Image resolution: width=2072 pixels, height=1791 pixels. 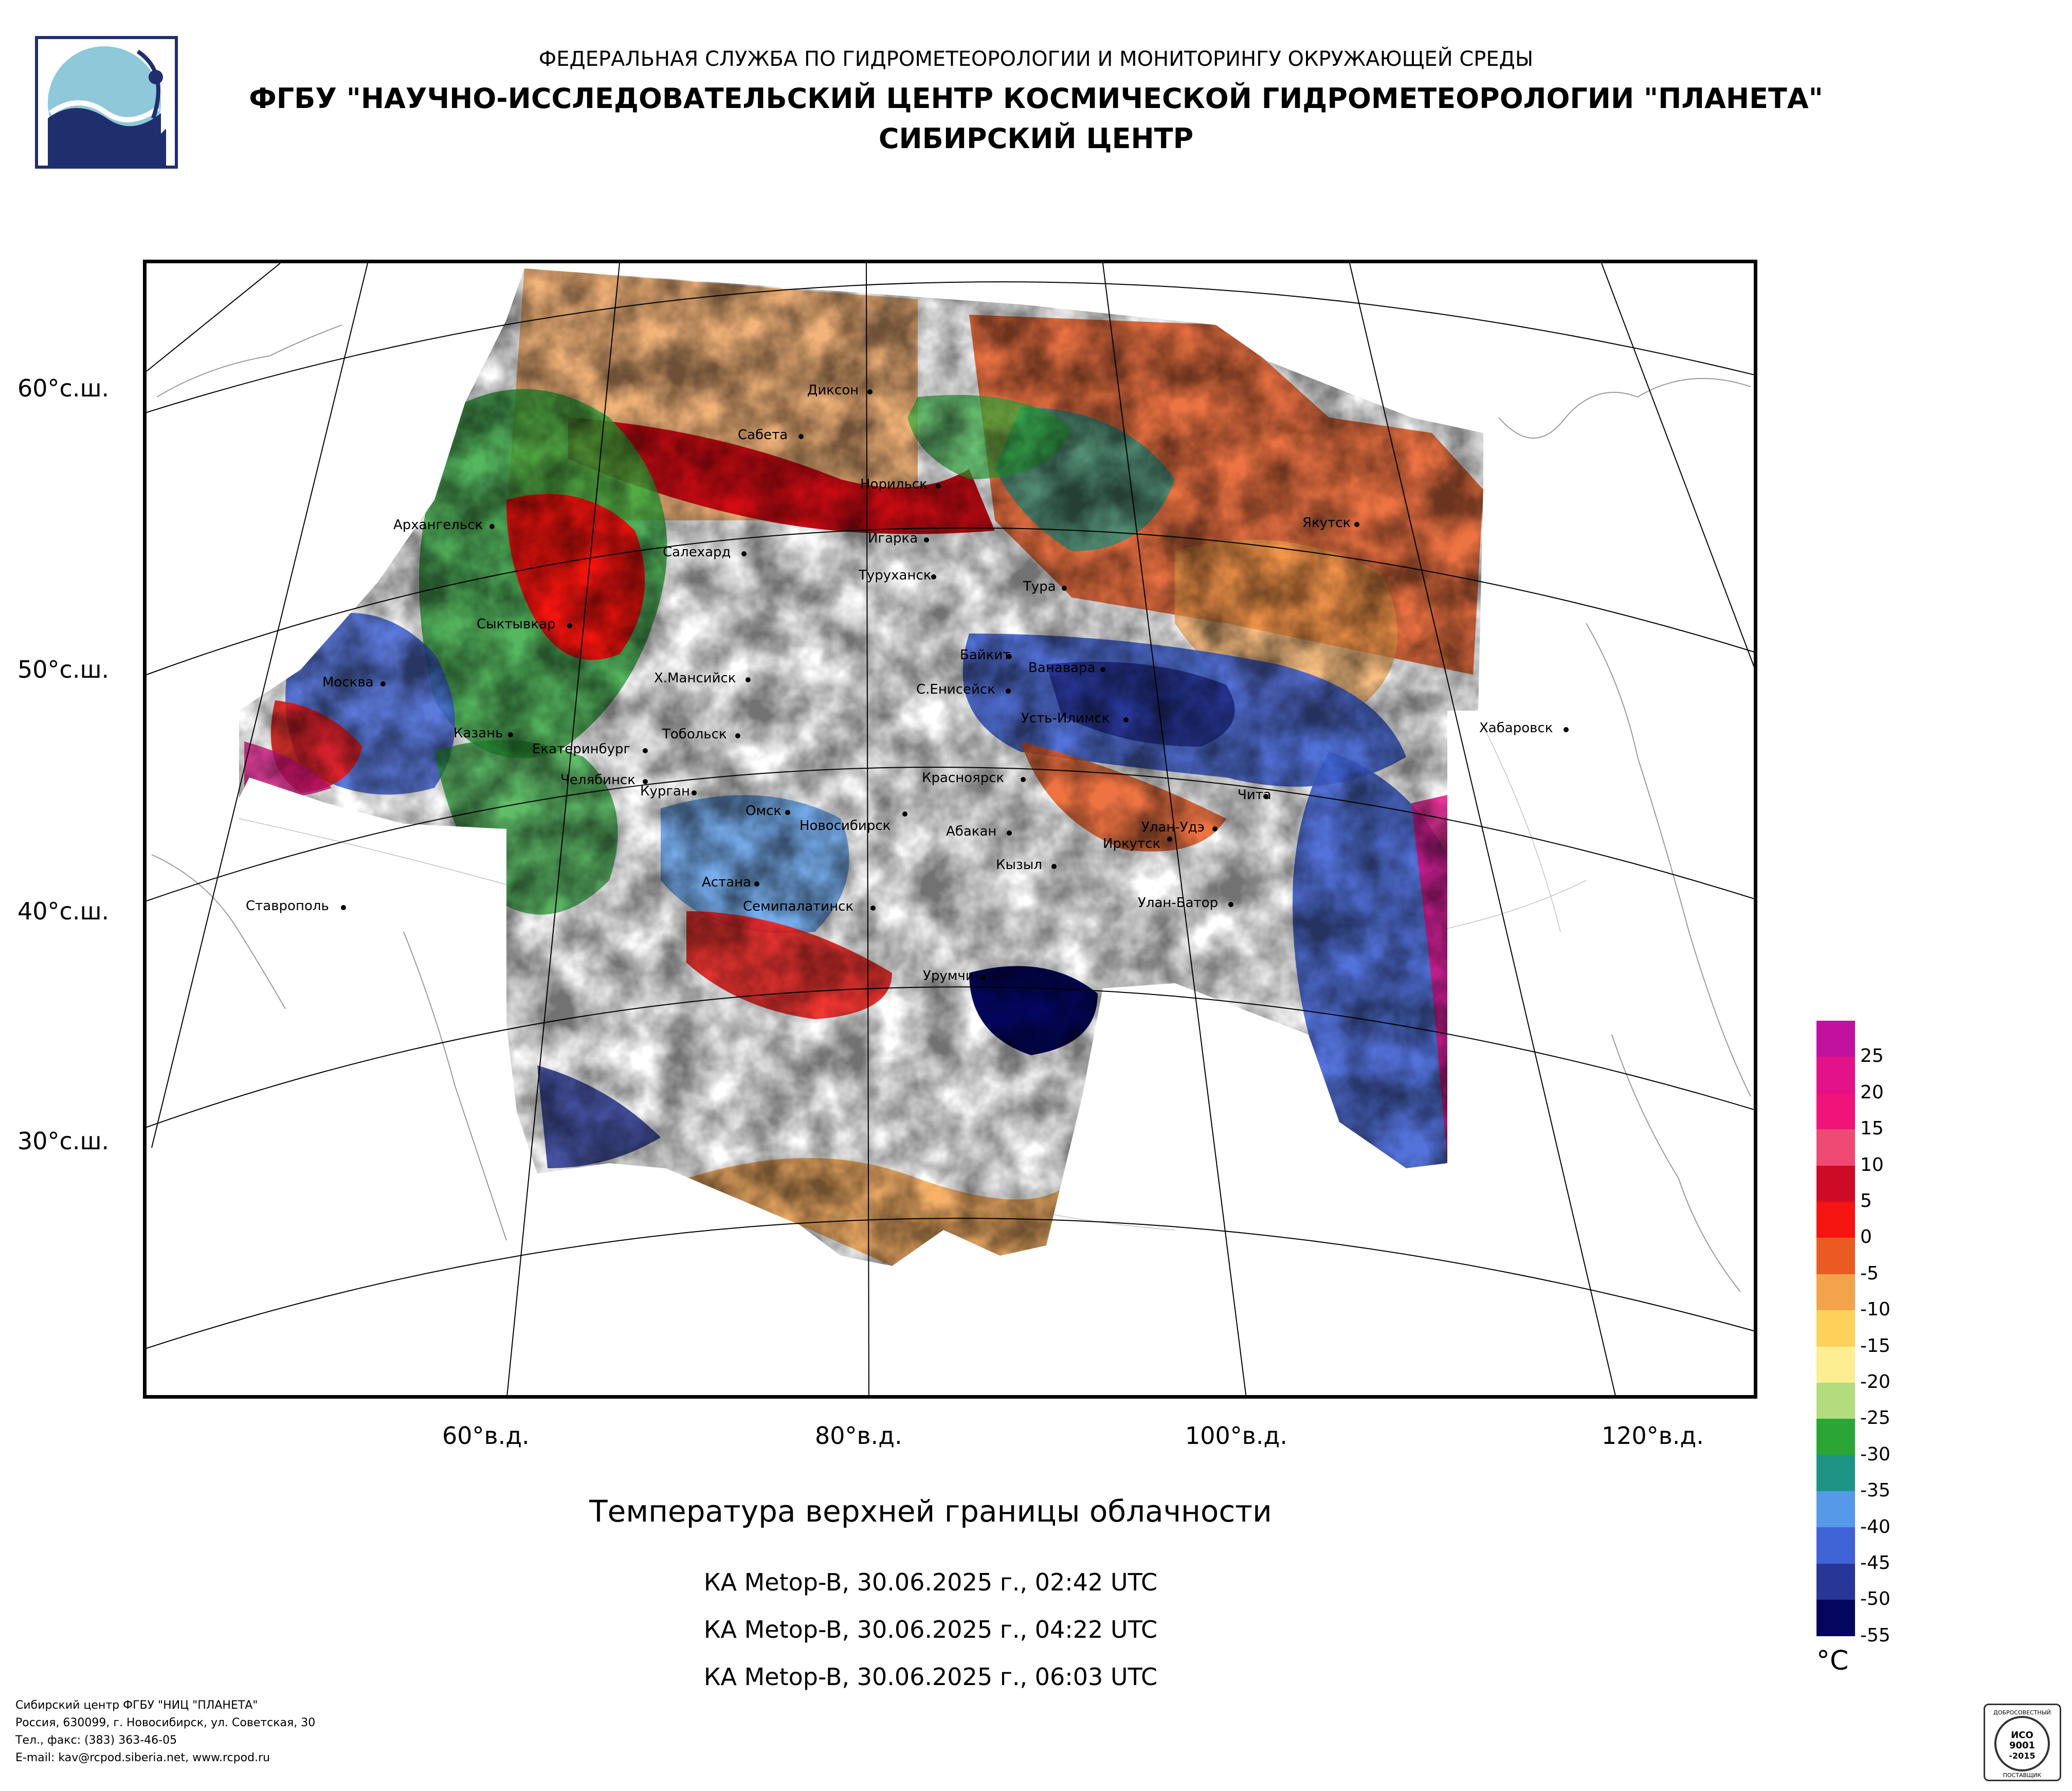 What do you see at coordinates (136, 1705) in the screenshot?
I see `footer-org: Сибирский центр ФГБУ "НИЦ "ПЛАНЕТА"` at bounding box center [136, 1705].